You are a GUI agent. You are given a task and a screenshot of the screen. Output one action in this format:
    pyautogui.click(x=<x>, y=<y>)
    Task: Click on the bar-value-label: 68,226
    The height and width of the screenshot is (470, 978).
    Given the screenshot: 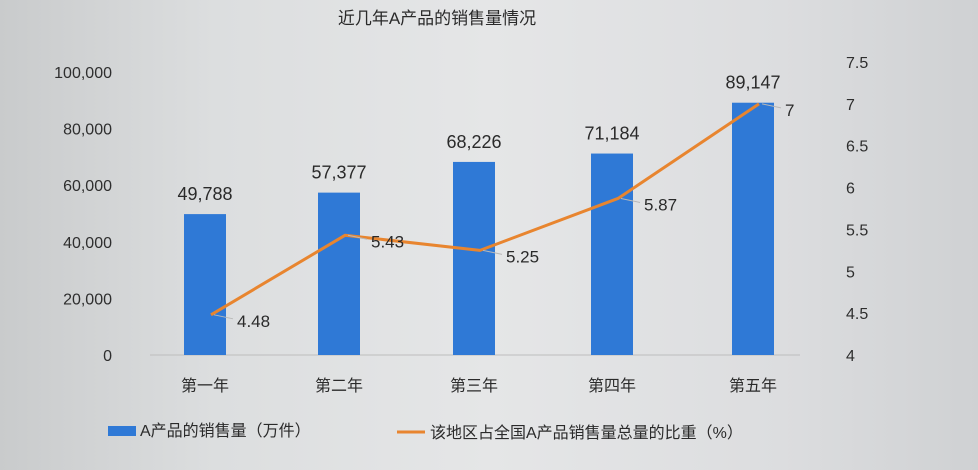 What is the action you would take?
    pyautogui.click(x=473, y=142)
    